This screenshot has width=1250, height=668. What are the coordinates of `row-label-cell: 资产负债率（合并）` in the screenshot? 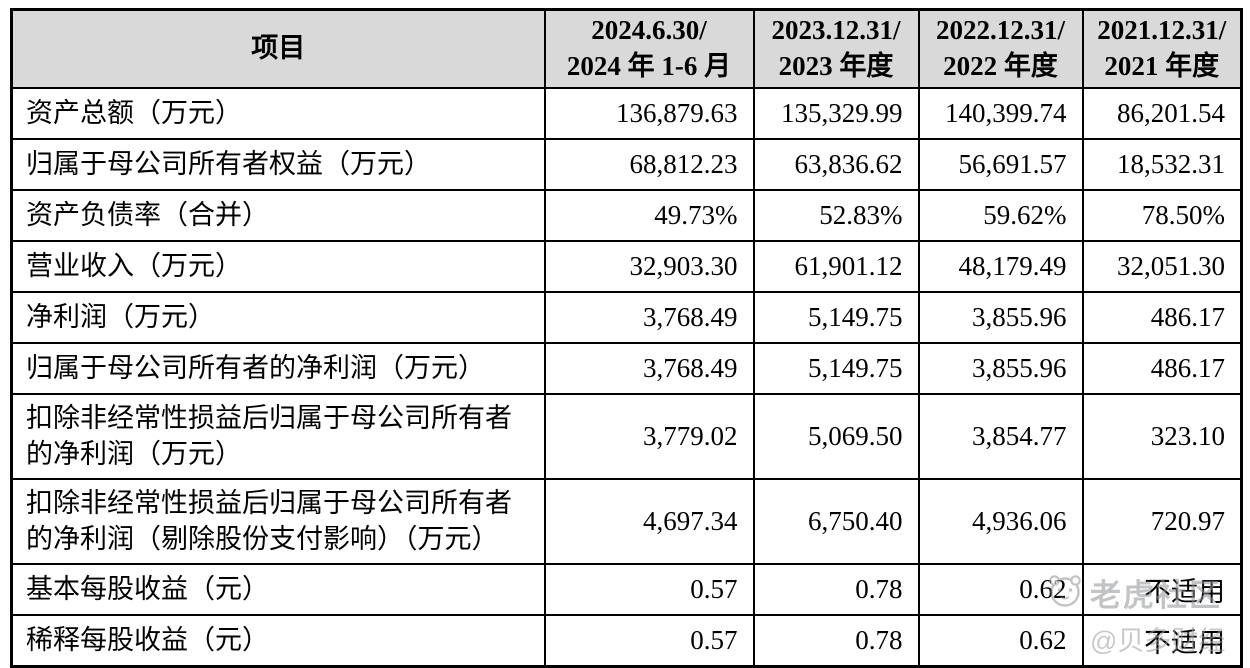 It's located at (278, 215).